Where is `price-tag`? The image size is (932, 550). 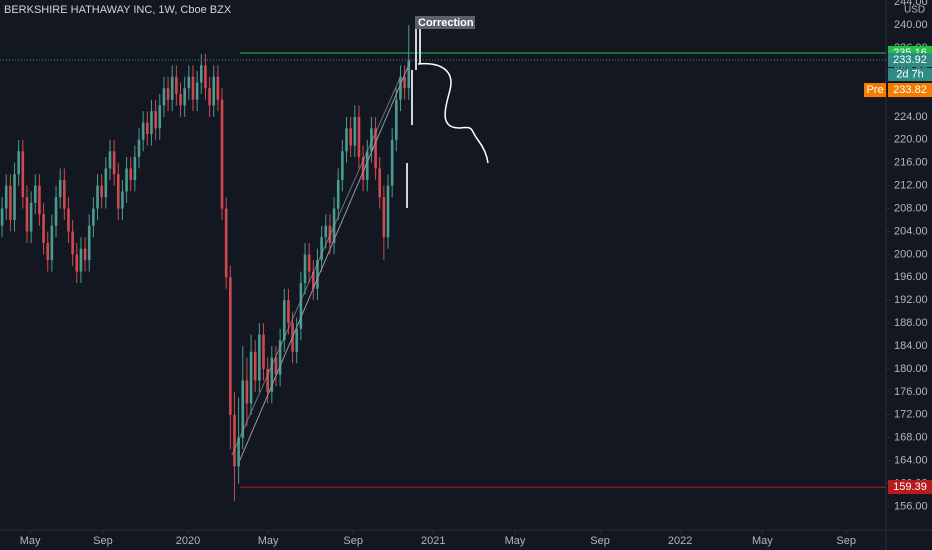
price-tag is located at coordinates (910, 60).